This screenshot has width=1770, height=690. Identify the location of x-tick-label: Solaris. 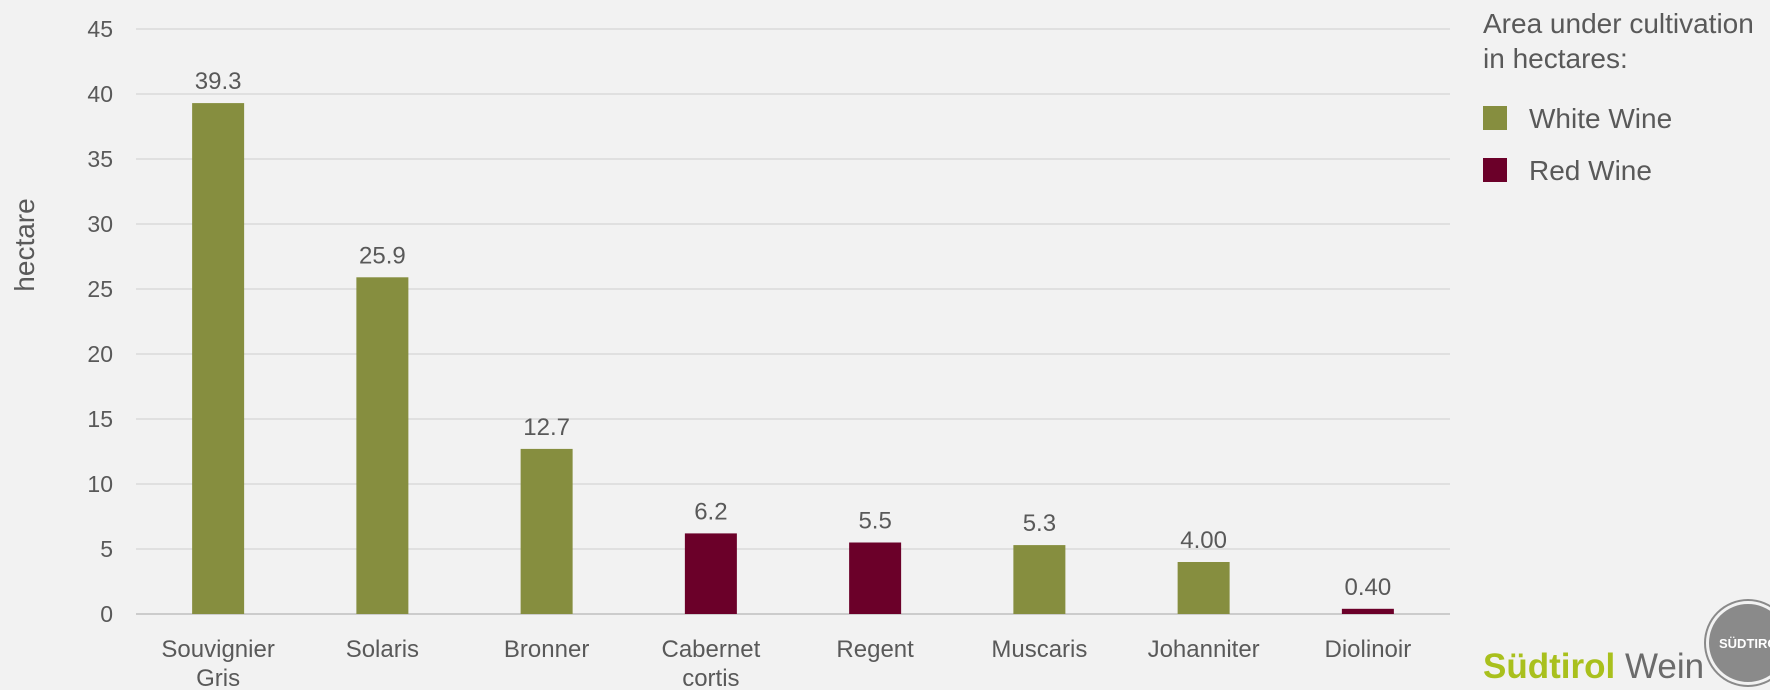
(382, 649).